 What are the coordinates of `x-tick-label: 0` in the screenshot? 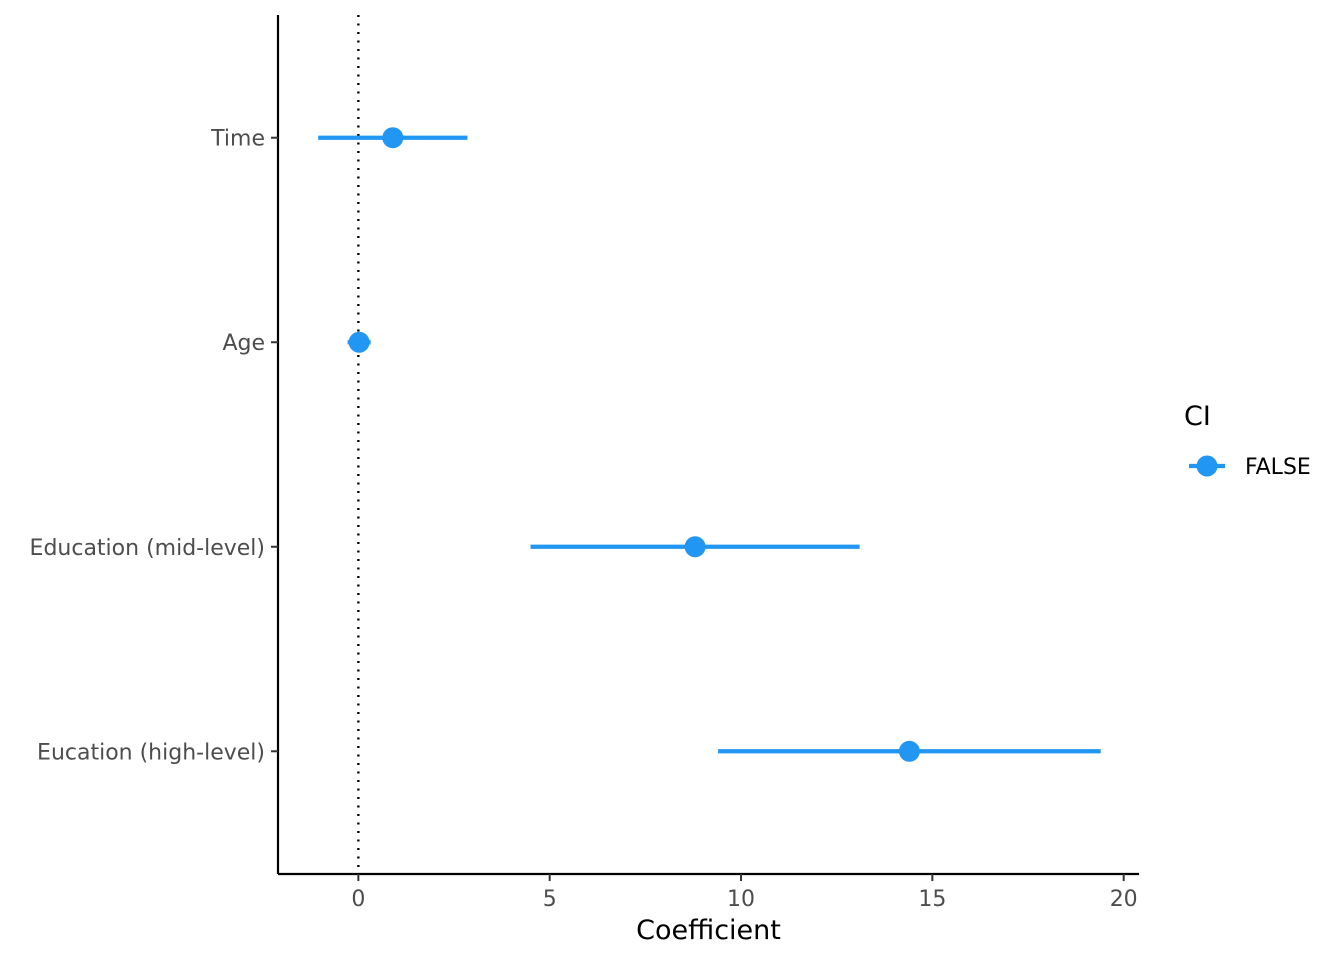 It's located at (358, 899).